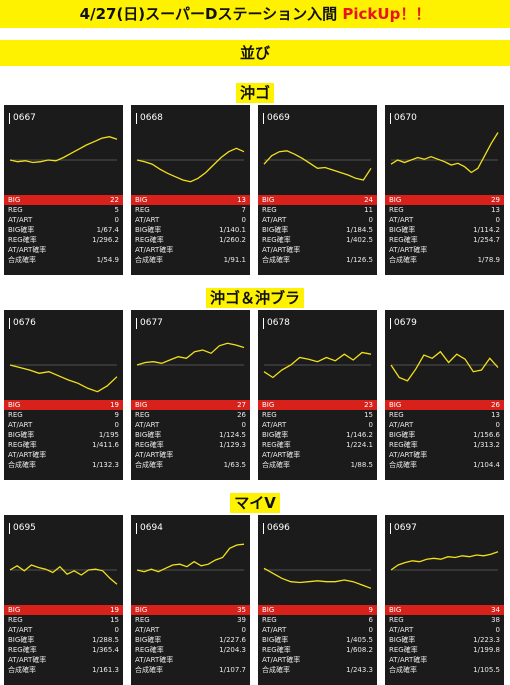 The width and height of the screenshot is (510, 685). What do you see at coordinates (190, 610) in the screenshot?
I see `big-row: BIG 35` at bounding box center [190, 610].